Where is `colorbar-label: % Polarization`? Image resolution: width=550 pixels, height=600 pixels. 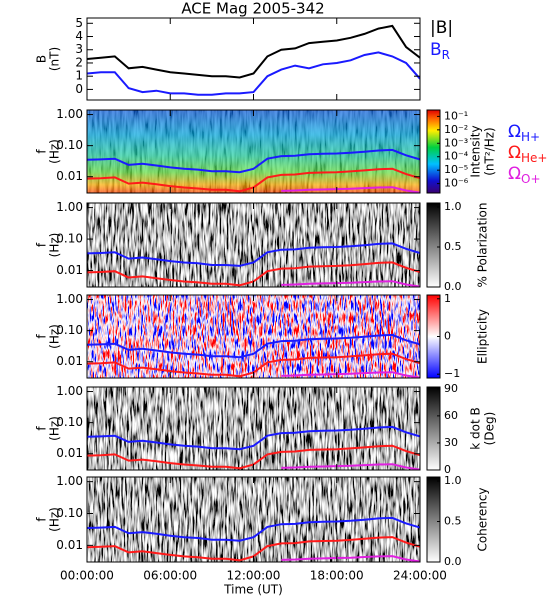 colorbar-label: % Polarization is located at coordinates (483, 245).